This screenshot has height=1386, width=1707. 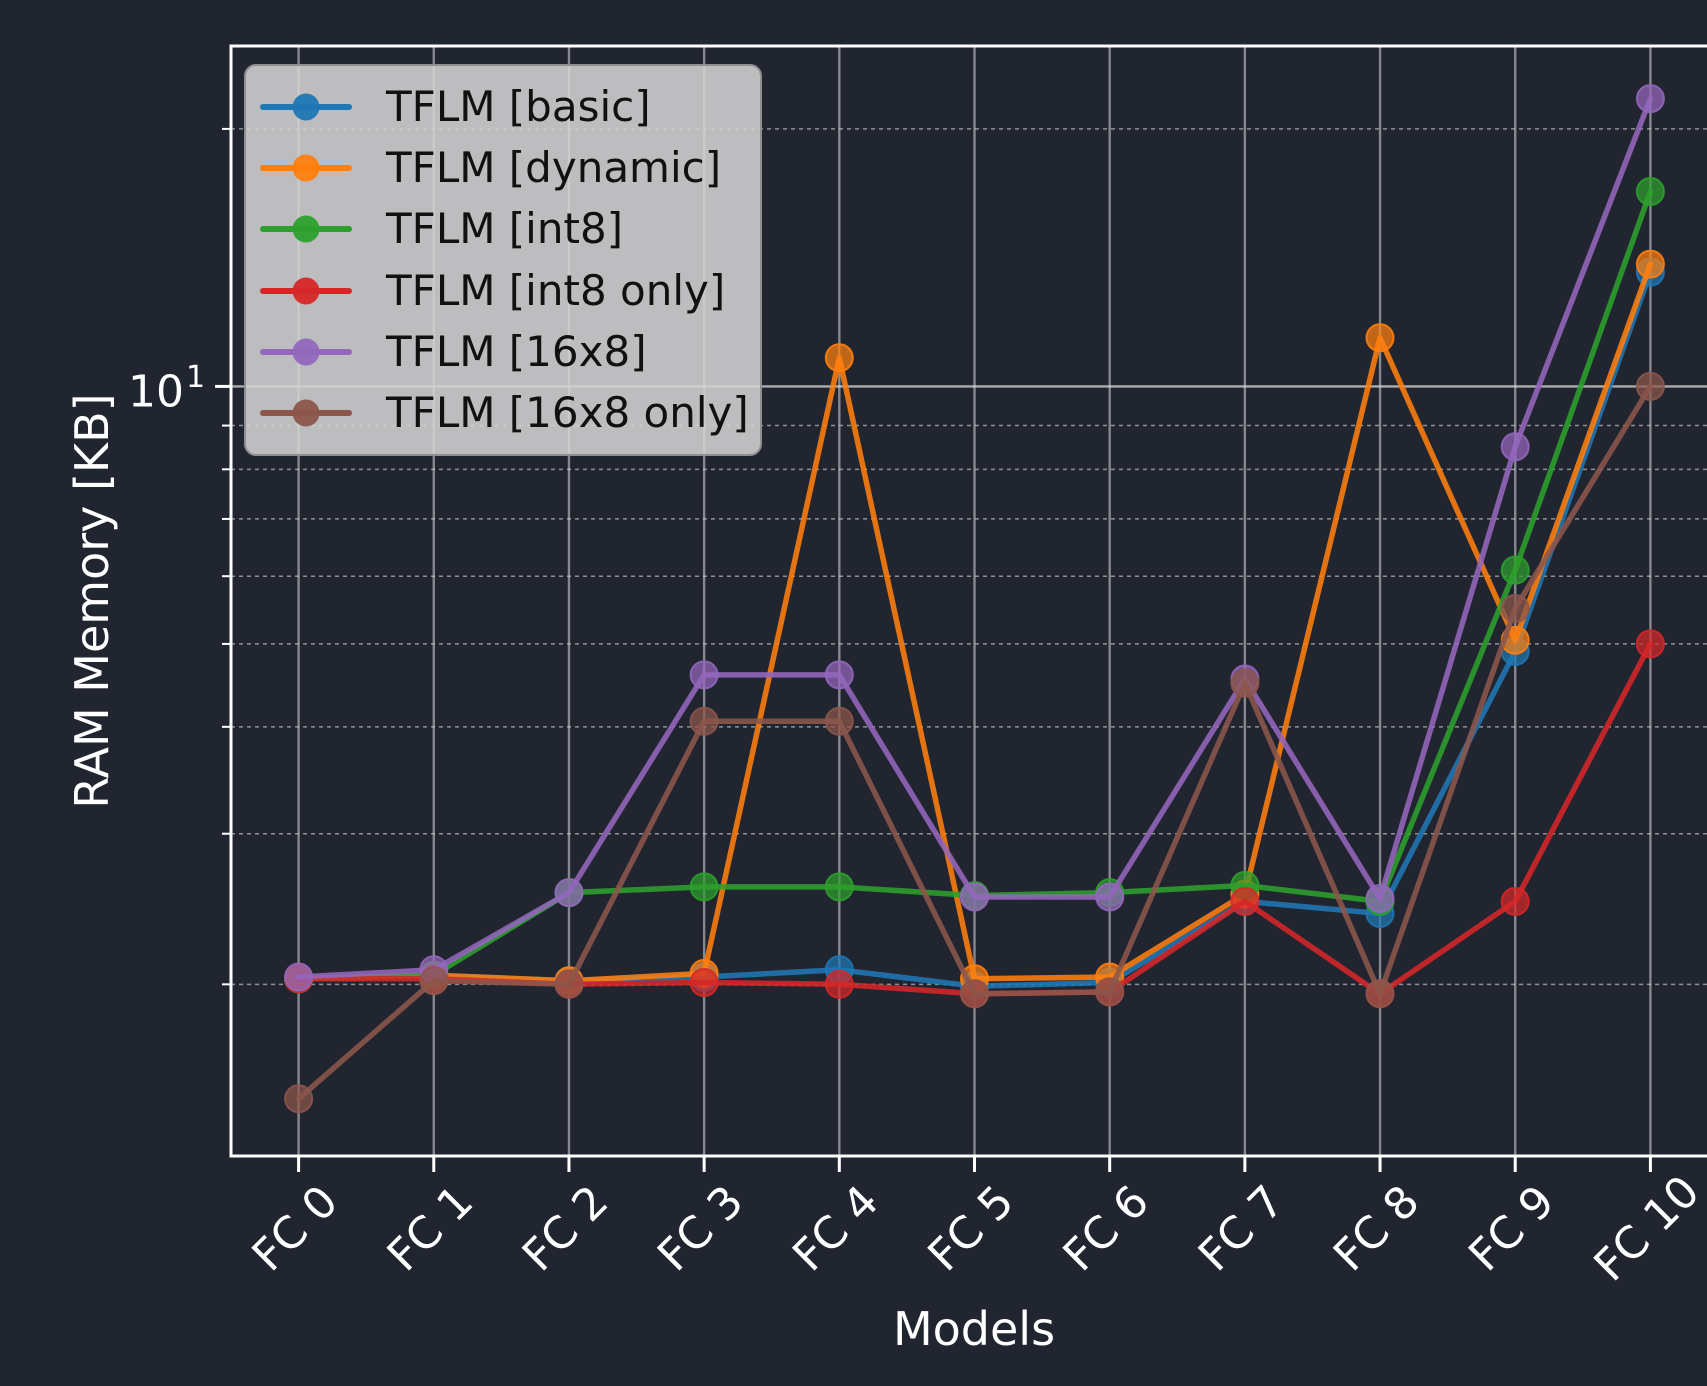 I want to click on legend-item: TFLM [int8 only], so click(x=505, y=290).